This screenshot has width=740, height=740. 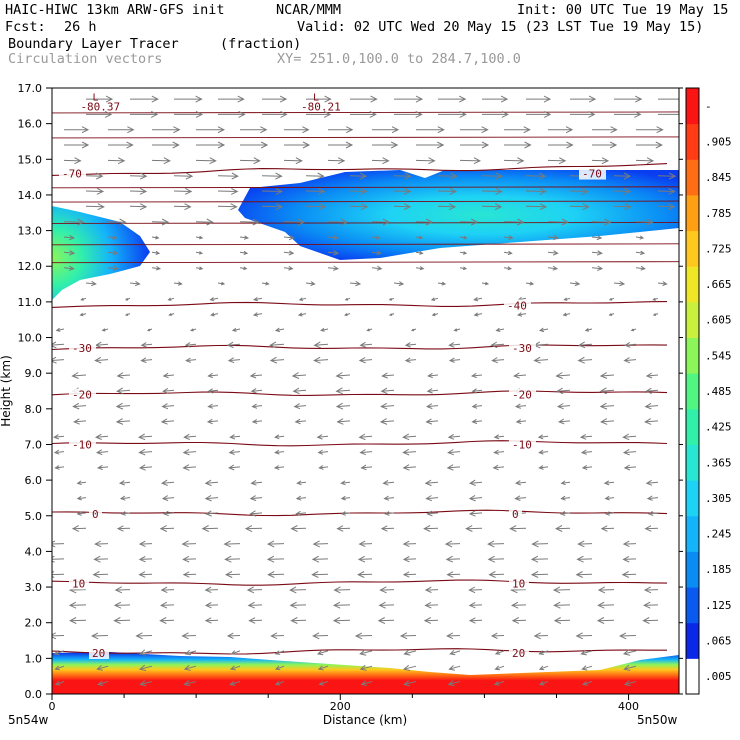 I want to click on left-tracer-plume, so click(x=101, y=253).